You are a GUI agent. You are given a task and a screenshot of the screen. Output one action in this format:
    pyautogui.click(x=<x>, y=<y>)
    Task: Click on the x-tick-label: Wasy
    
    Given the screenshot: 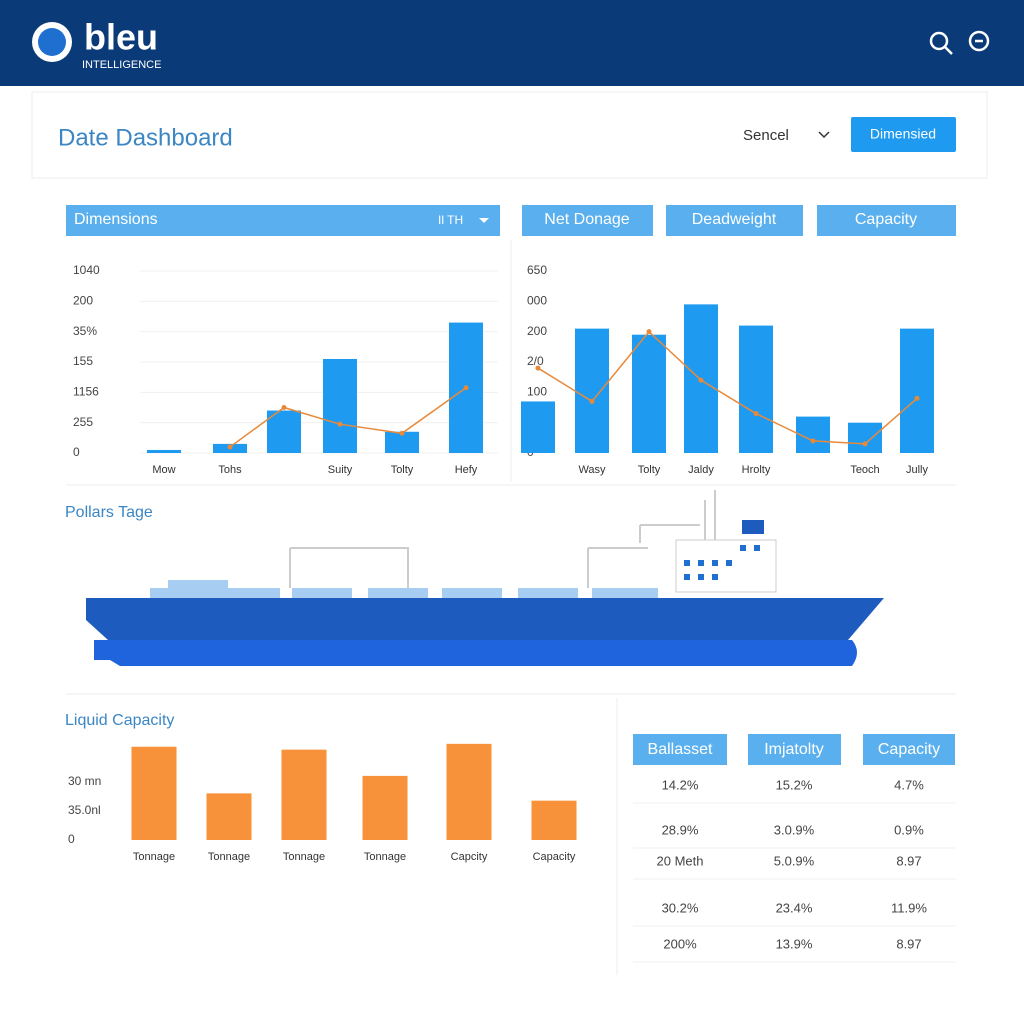 What is the action you would take?
    pyautogui.click(x=592, y=470)
    